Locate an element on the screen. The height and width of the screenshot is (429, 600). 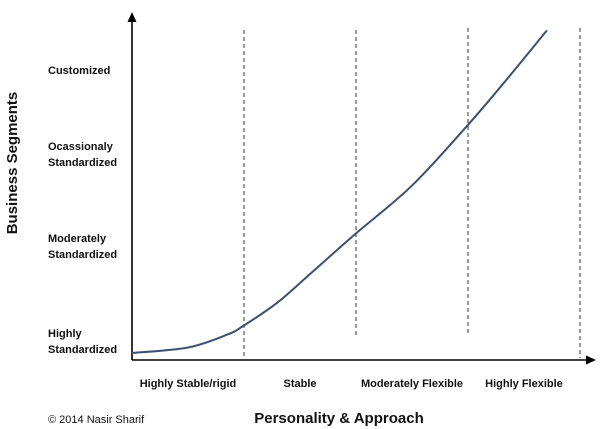
y-axis-label: Business Segments is located at coordinates (12, 163).